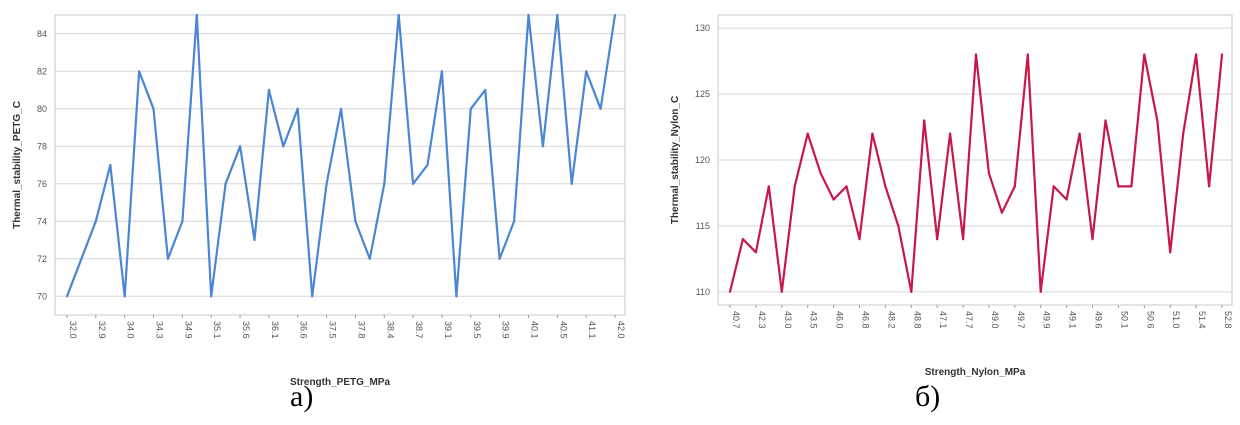 This screenshot has height=425, width=1240. Describe the element at coordinates (917, 320) in the screenshot. I see `nylon-x-tick-label: 48.8` at that location.